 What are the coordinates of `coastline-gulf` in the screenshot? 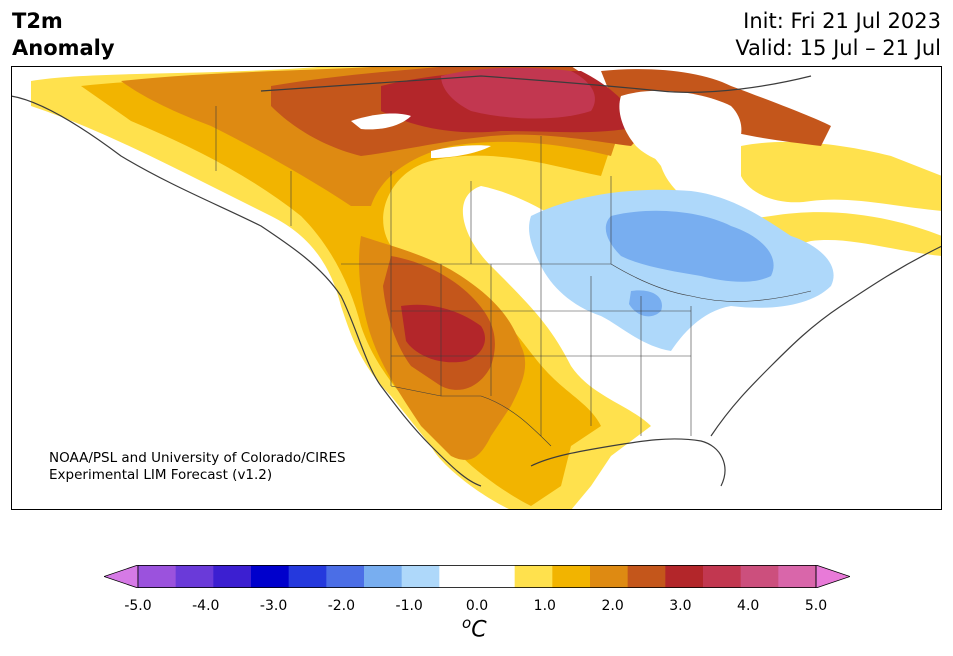 It's located at (628, 462).